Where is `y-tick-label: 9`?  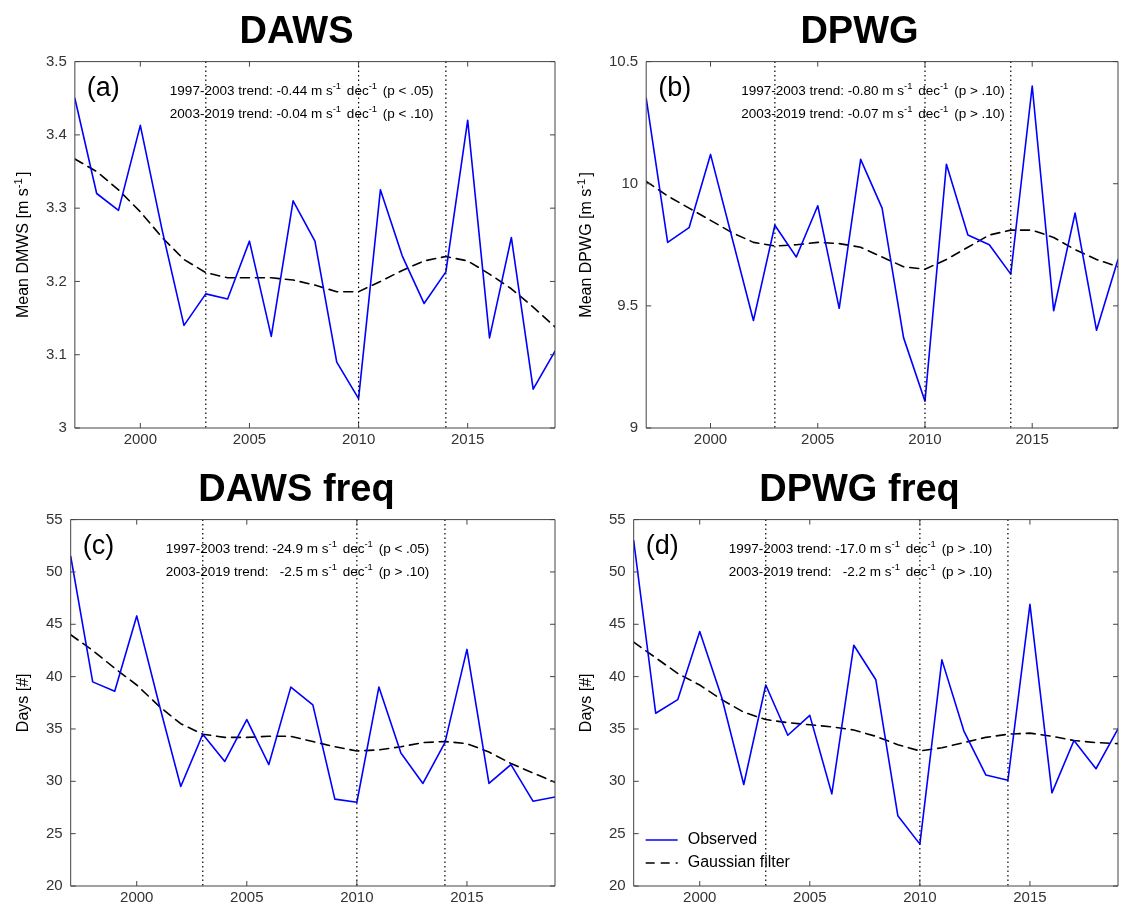 y-tick-label: 9 is located at coordinates (634, 427).